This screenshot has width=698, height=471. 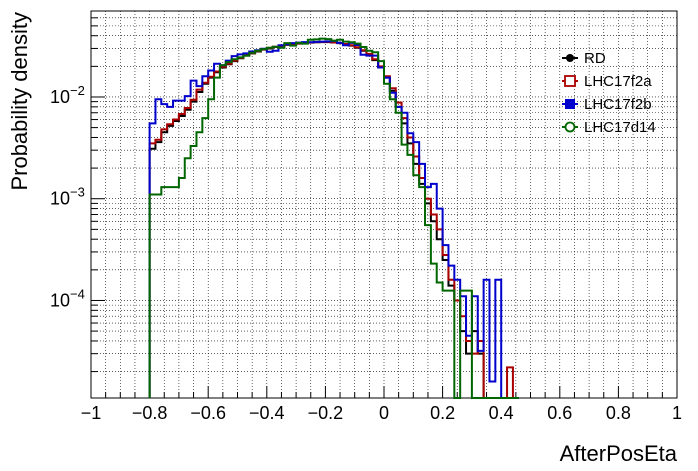 What do you see at coordinates (618, 413) in the screenshot?
I see `x-tick-label: 0.8` at bounding box center [618, 413].